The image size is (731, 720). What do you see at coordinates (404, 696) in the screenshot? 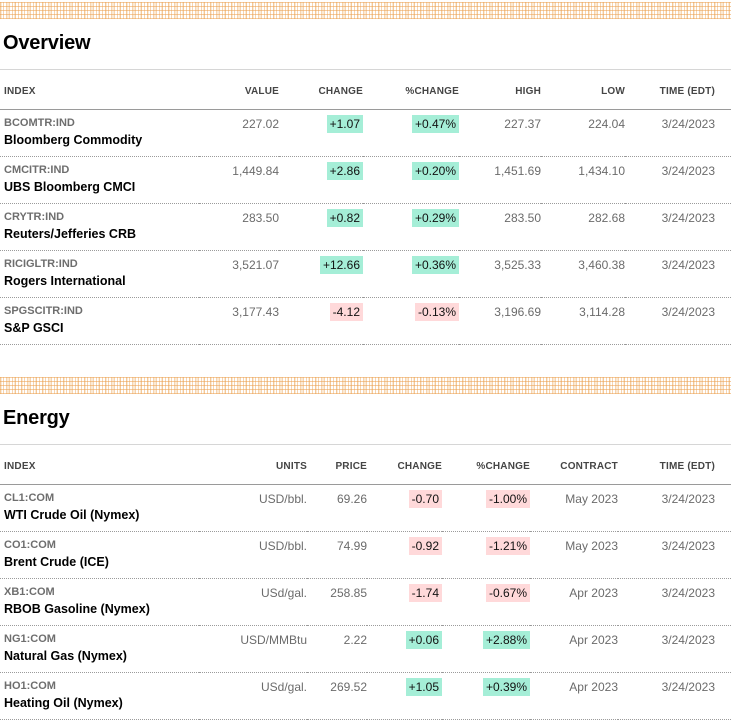
I see `change-cell: +1.05` at bounding box center [404, 696].